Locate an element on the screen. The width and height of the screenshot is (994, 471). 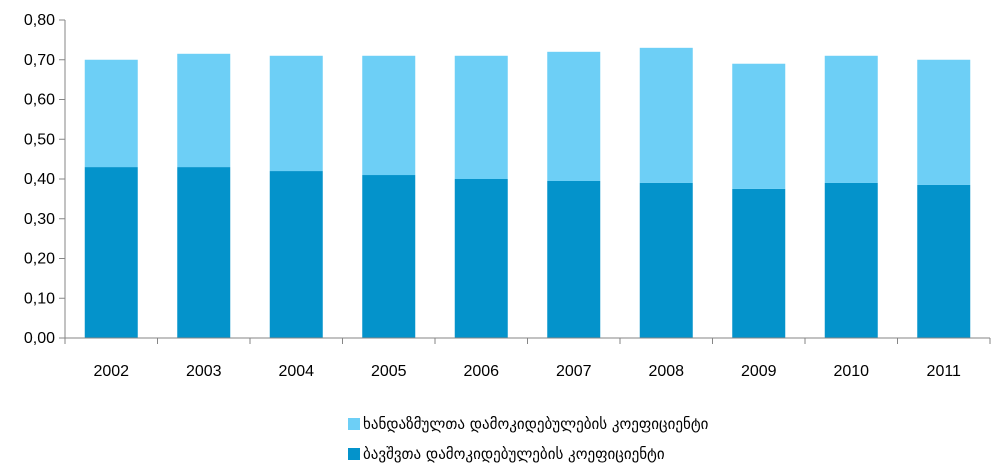
x-tick-label: 2008 is located at coordinates (666, 371).